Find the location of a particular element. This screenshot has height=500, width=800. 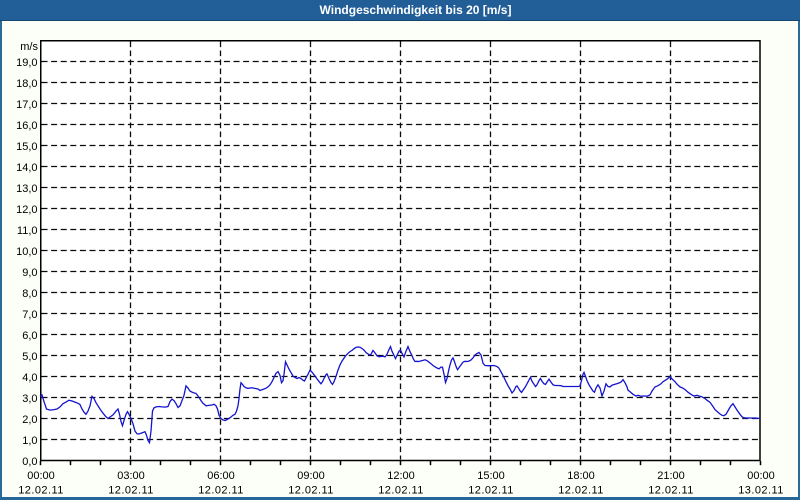

svg-text: 13.02.11 is located at coordinates (761, 491).